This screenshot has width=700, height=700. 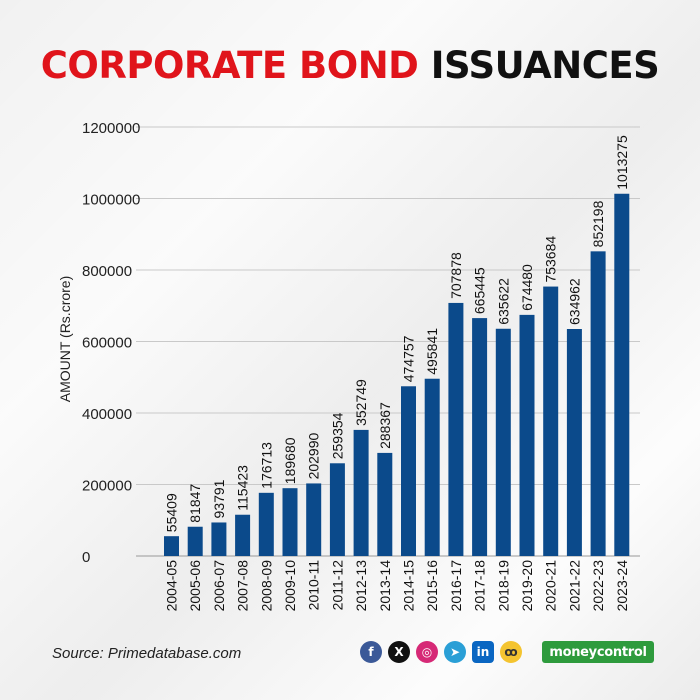 What do you see at coordinates (432, 586) in the screenshot?
I see `x-tick-label: 2015-16` at bounding box center [432, 586].